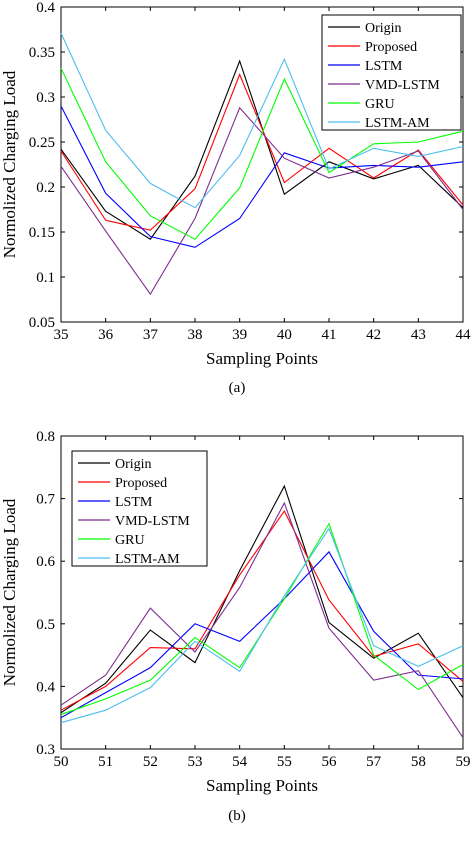 The image size is (474, 857). Describe the element at coordinates (237, 388) in the screenshot. I see `caption-a: (a)` at that location.